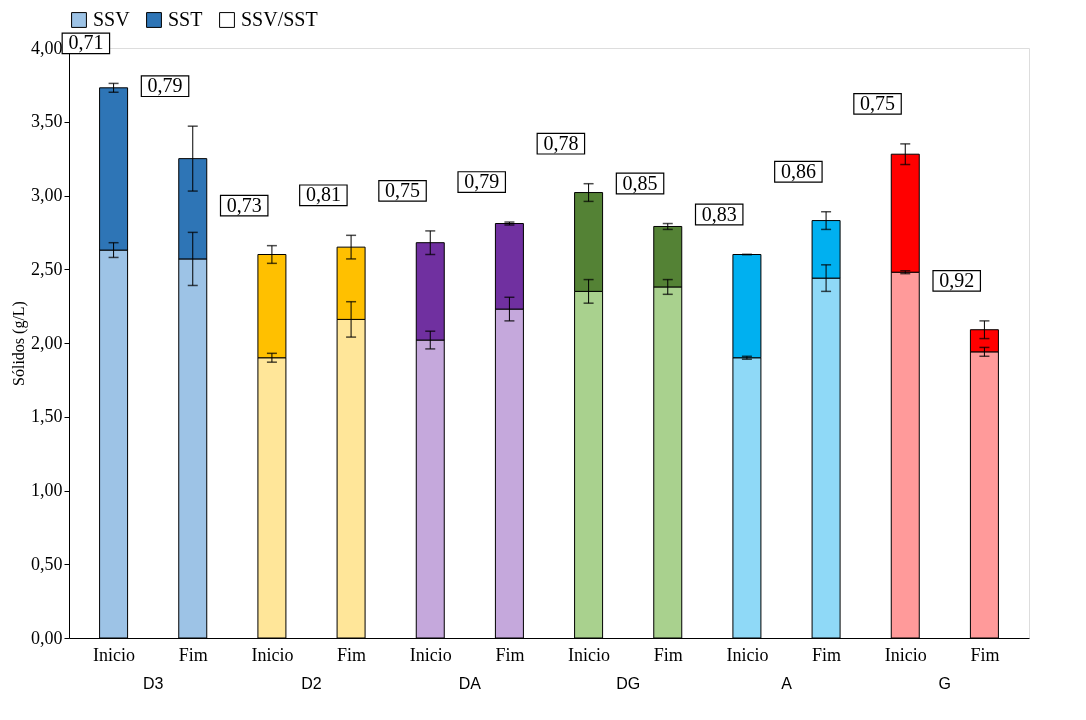 The image size is (1086, 720). What do you see at coordinates (47, 490) in the screenshot?
I see `y-tick-label: 1,00` at bounding box center [47, 490].